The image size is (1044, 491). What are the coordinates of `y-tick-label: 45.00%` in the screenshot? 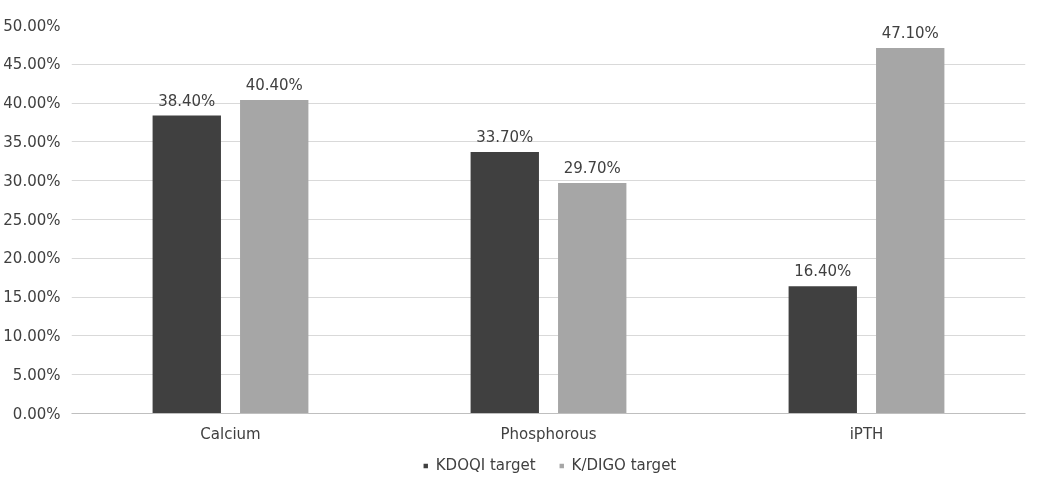 It's located at (32, 64).